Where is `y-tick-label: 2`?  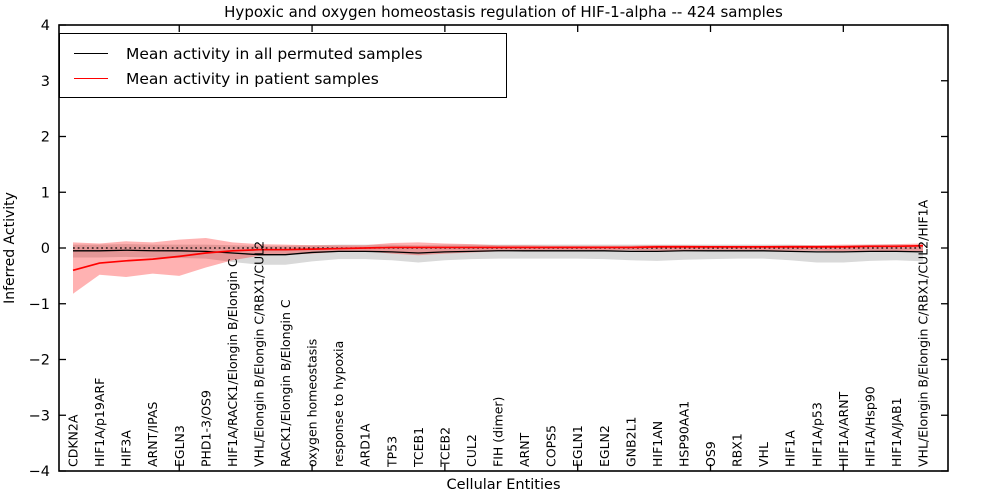
y-tick-label: 2 is located at coordinates (45, 138).